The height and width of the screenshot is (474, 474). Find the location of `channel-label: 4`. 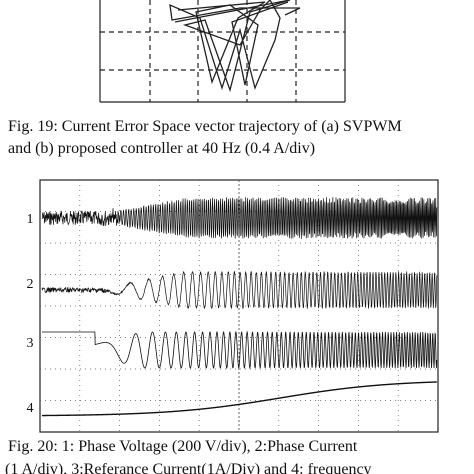

channel-label: 4 is located at coordinates (30, 408).